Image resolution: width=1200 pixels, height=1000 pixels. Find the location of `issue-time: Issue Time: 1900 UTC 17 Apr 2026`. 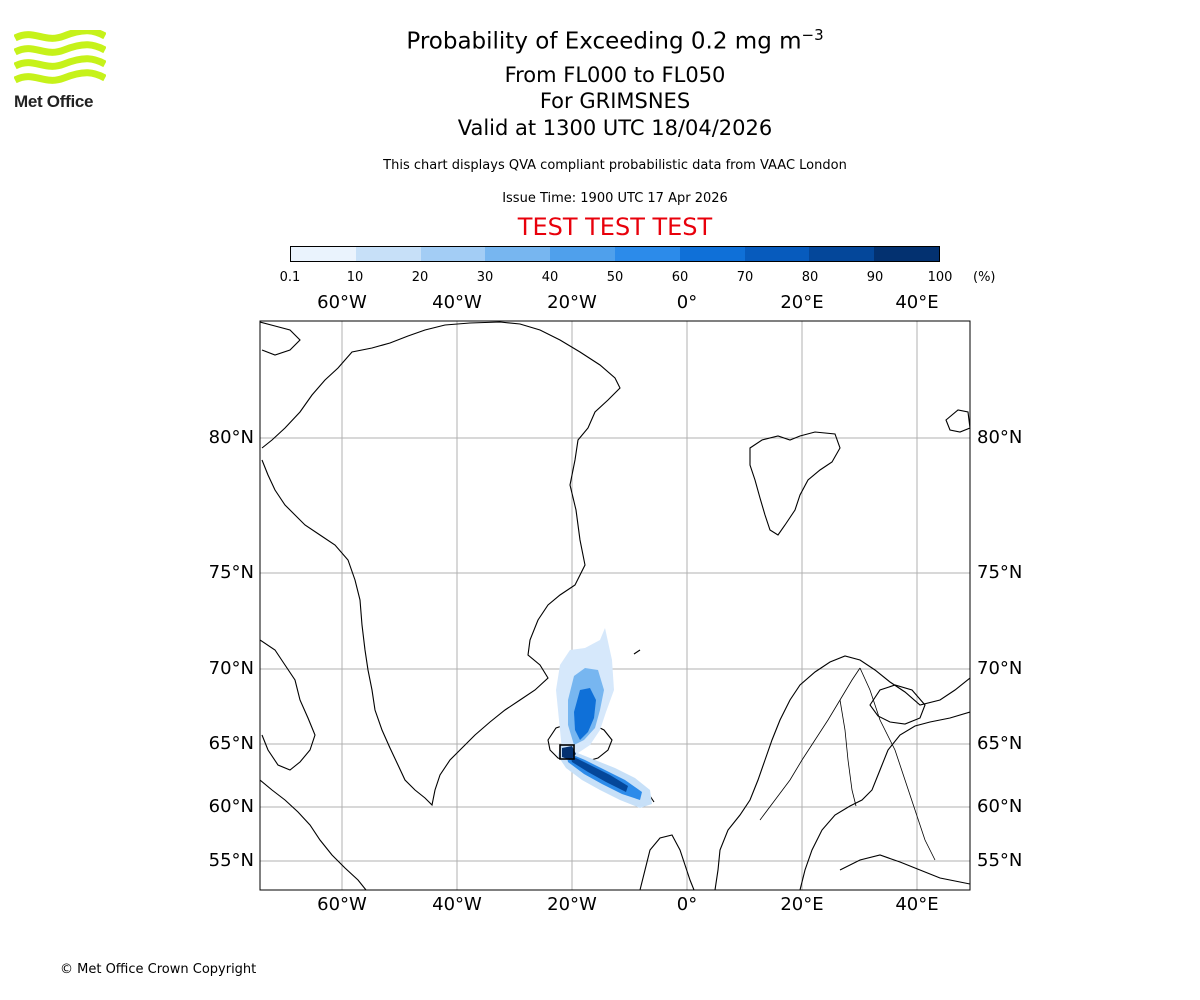

issue-time: Issue Time: 1900 UTC 17 Apr 2026 is located at coordinates (615, 198).